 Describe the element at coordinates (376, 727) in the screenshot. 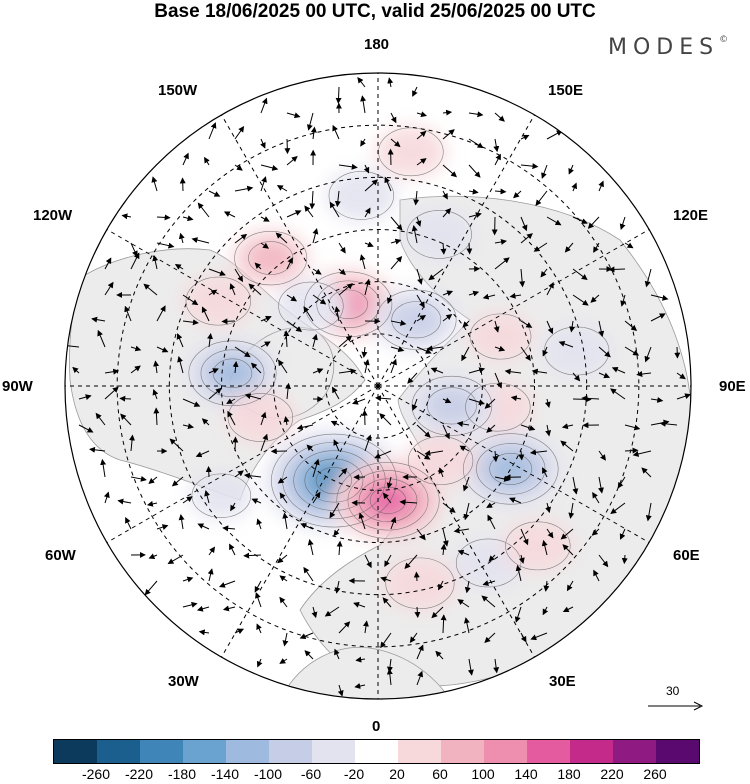

I see `label-lon-0: 0` at that location.